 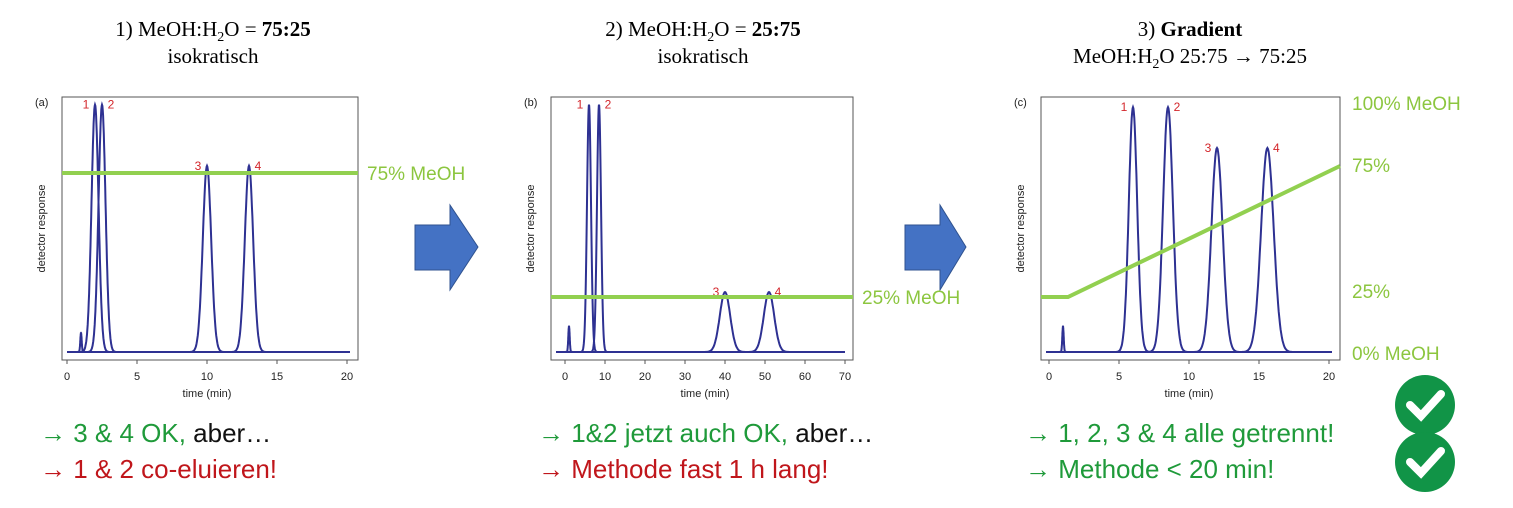 What do you see at coordinates (805, 377) in the screenshot?
I see `x-tick-label: 60` at bounding box center [805, 377].